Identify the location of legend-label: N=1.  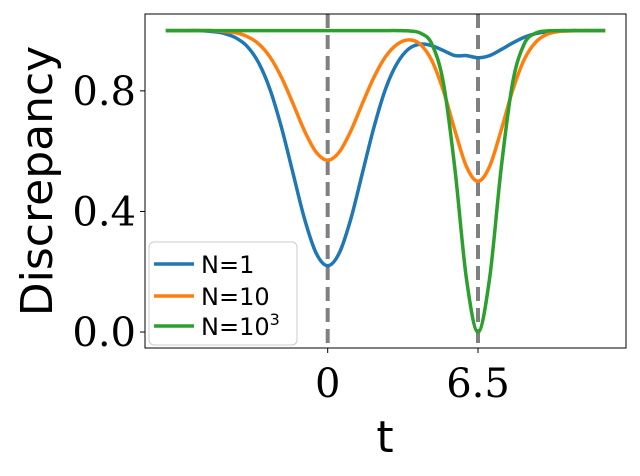
(227, 265).